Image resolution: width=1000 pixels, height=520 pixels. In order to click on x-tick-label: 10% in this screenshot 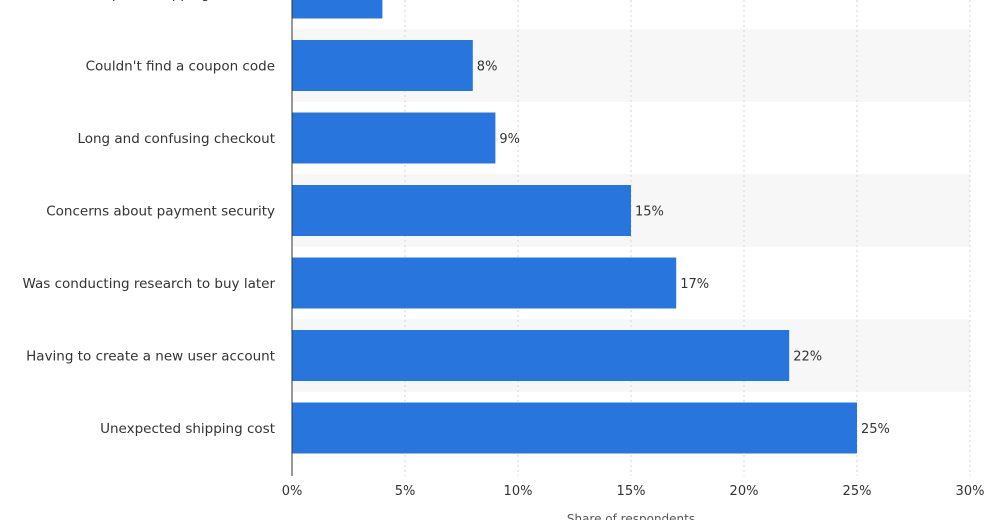, I will do `click(518, 491)`.